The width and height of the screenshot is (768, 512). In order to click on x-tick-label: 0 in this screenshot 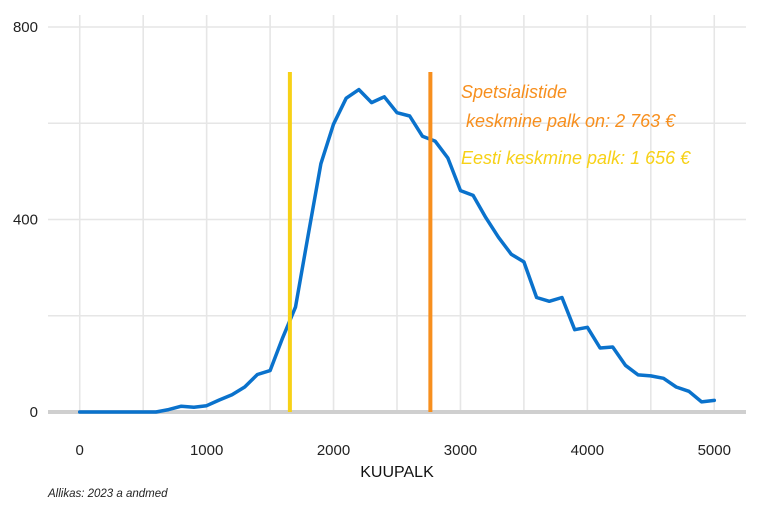, I will do `click(80, 450)`.